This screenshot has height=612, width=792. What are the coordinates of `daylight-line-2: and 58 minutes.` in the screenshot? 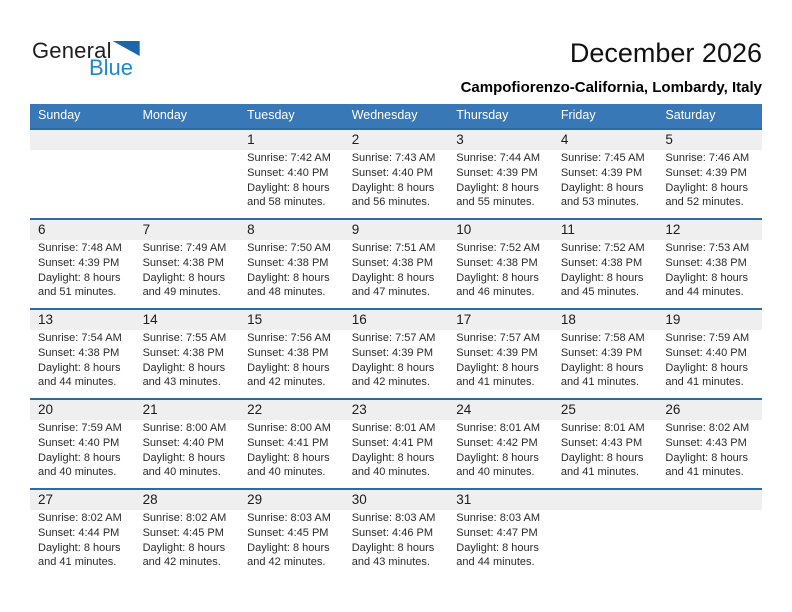 It's located at (286, 202).